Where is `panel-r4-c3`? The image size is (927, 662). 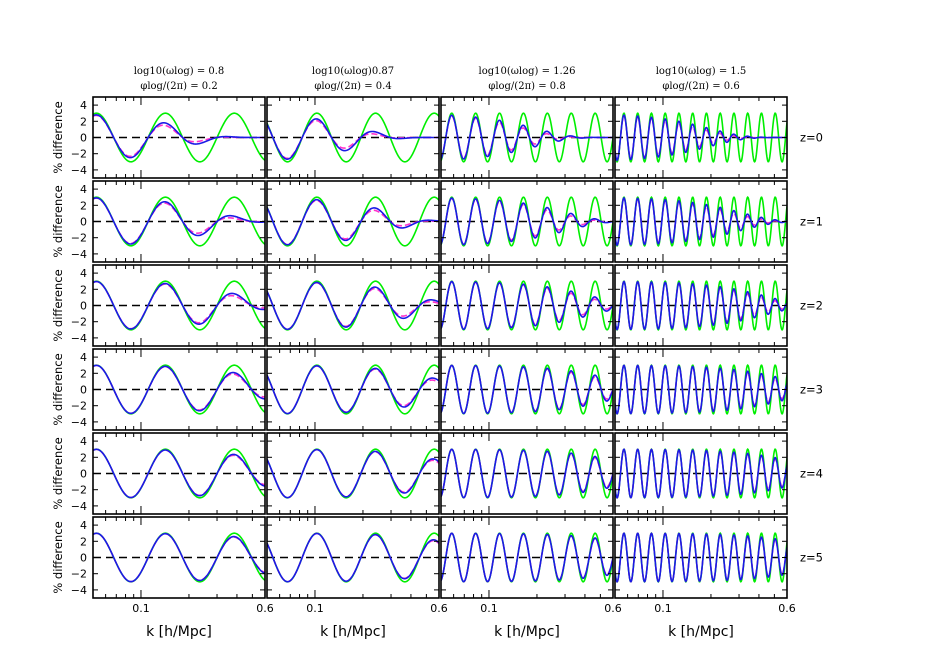
panel-r4-c3 is located at coordinates (701, 473).